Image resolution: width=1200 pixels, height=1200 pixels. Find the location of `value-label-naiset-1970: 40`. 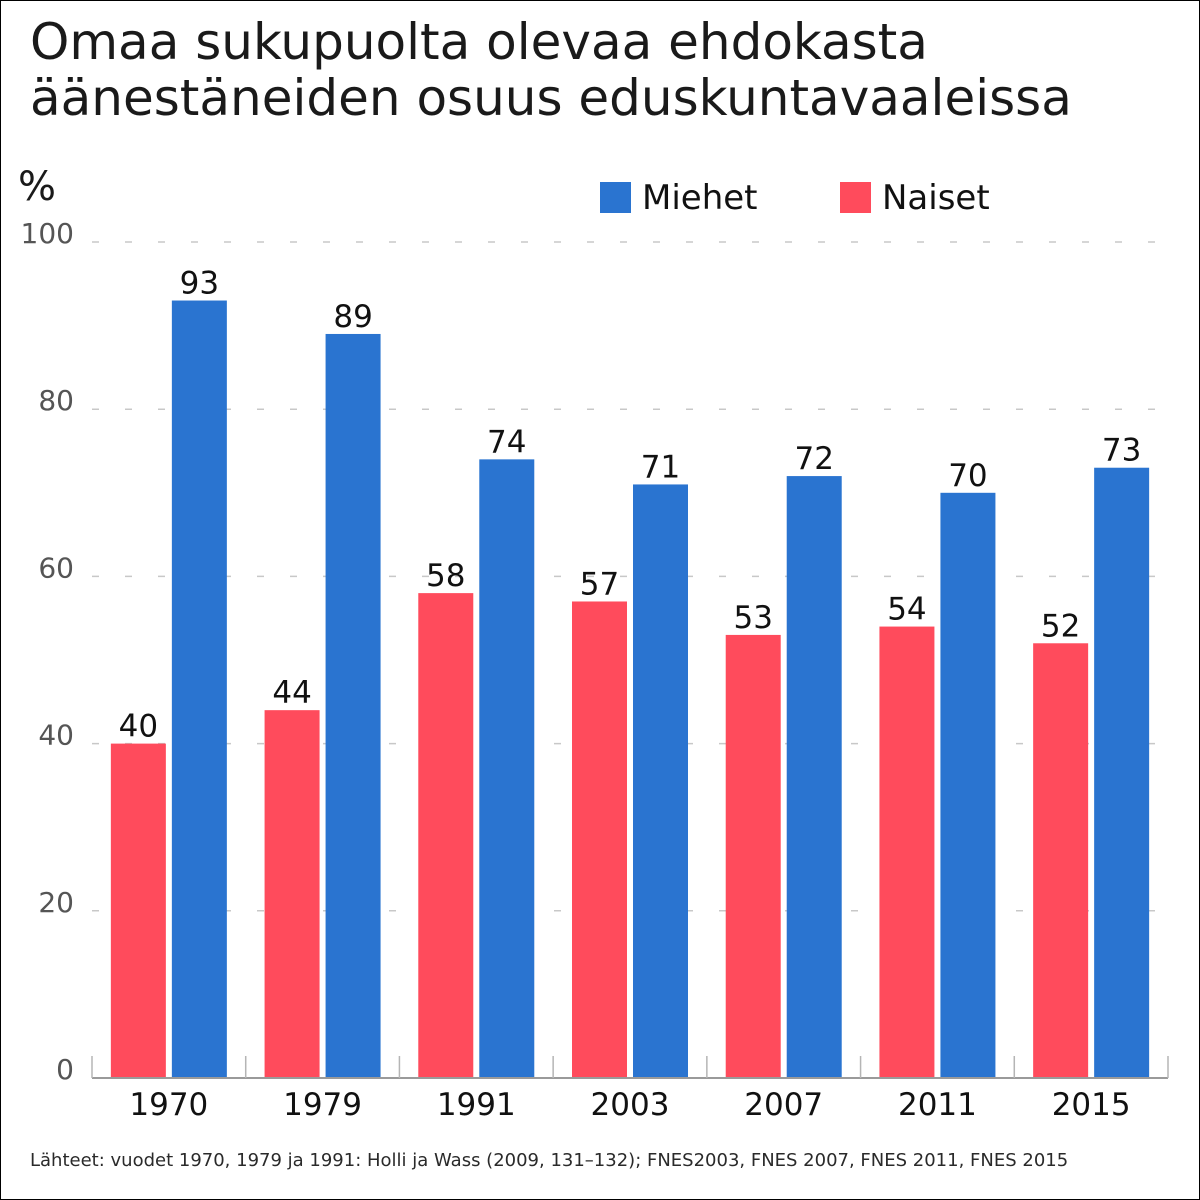

value-label-naiset-1970: 40 is located at coordinates (138, 727).